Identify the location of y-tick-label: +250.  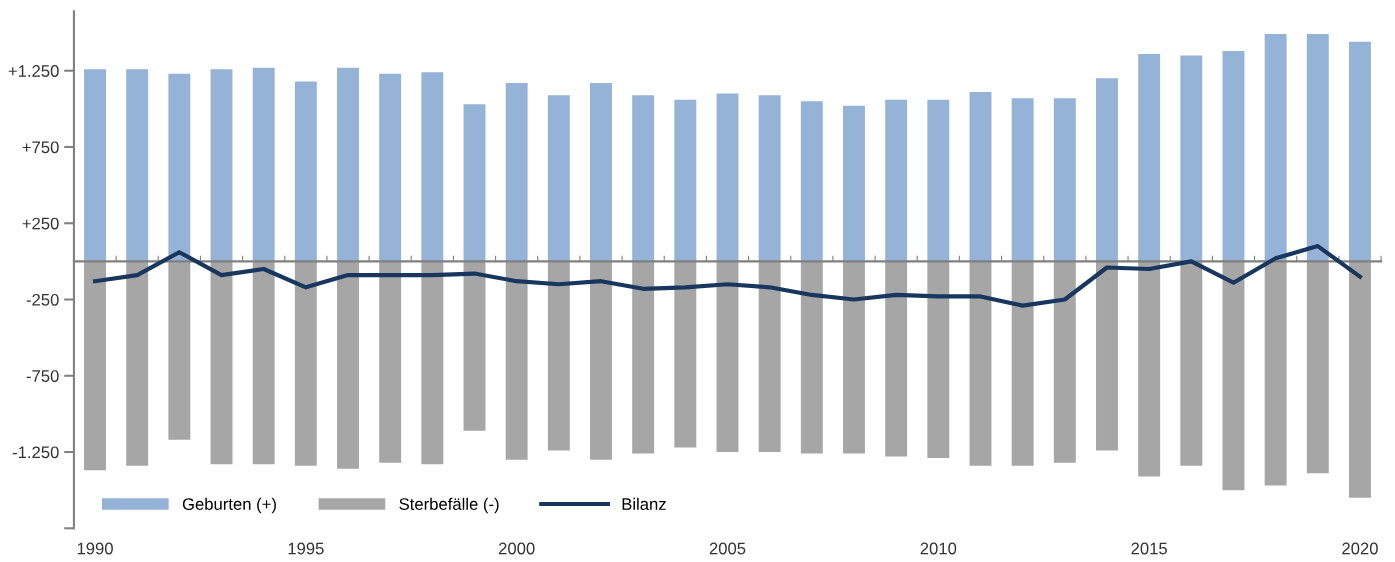
(40, 223).